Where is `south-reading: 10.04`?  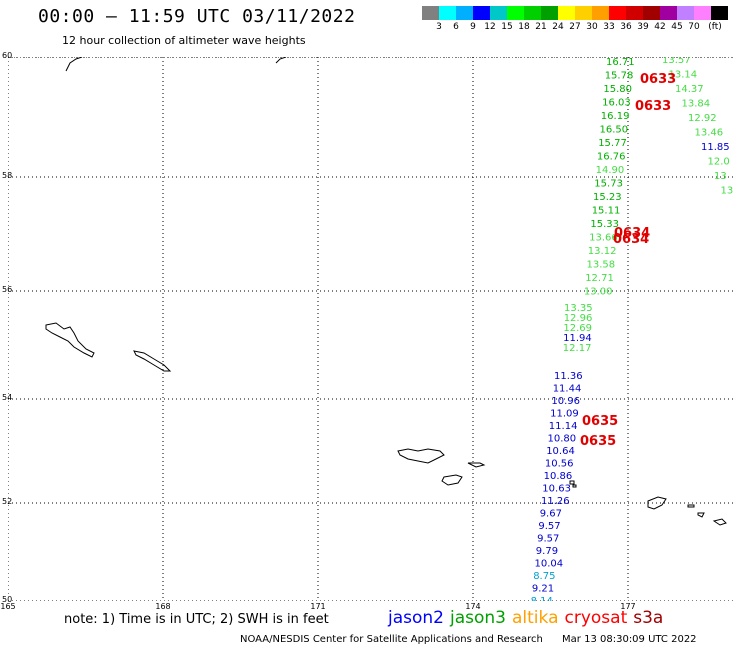
south-reading: 10.04 is located at coordinates (549, 564).